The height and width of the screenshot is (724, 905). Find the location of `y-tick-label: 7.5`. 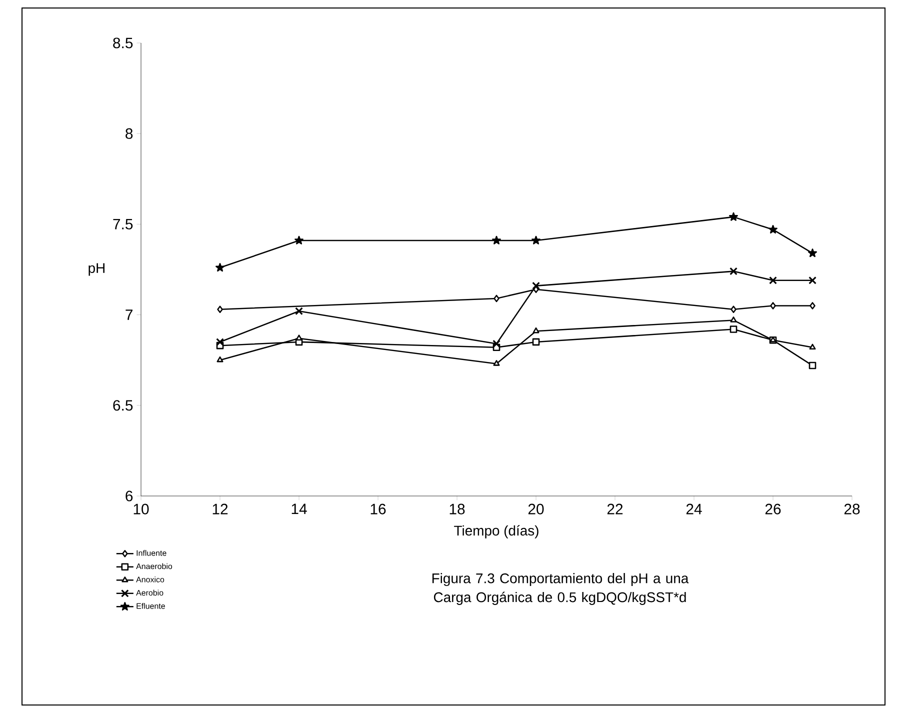

y-tick-label: 7.5 is located at coordinates (123, 224).